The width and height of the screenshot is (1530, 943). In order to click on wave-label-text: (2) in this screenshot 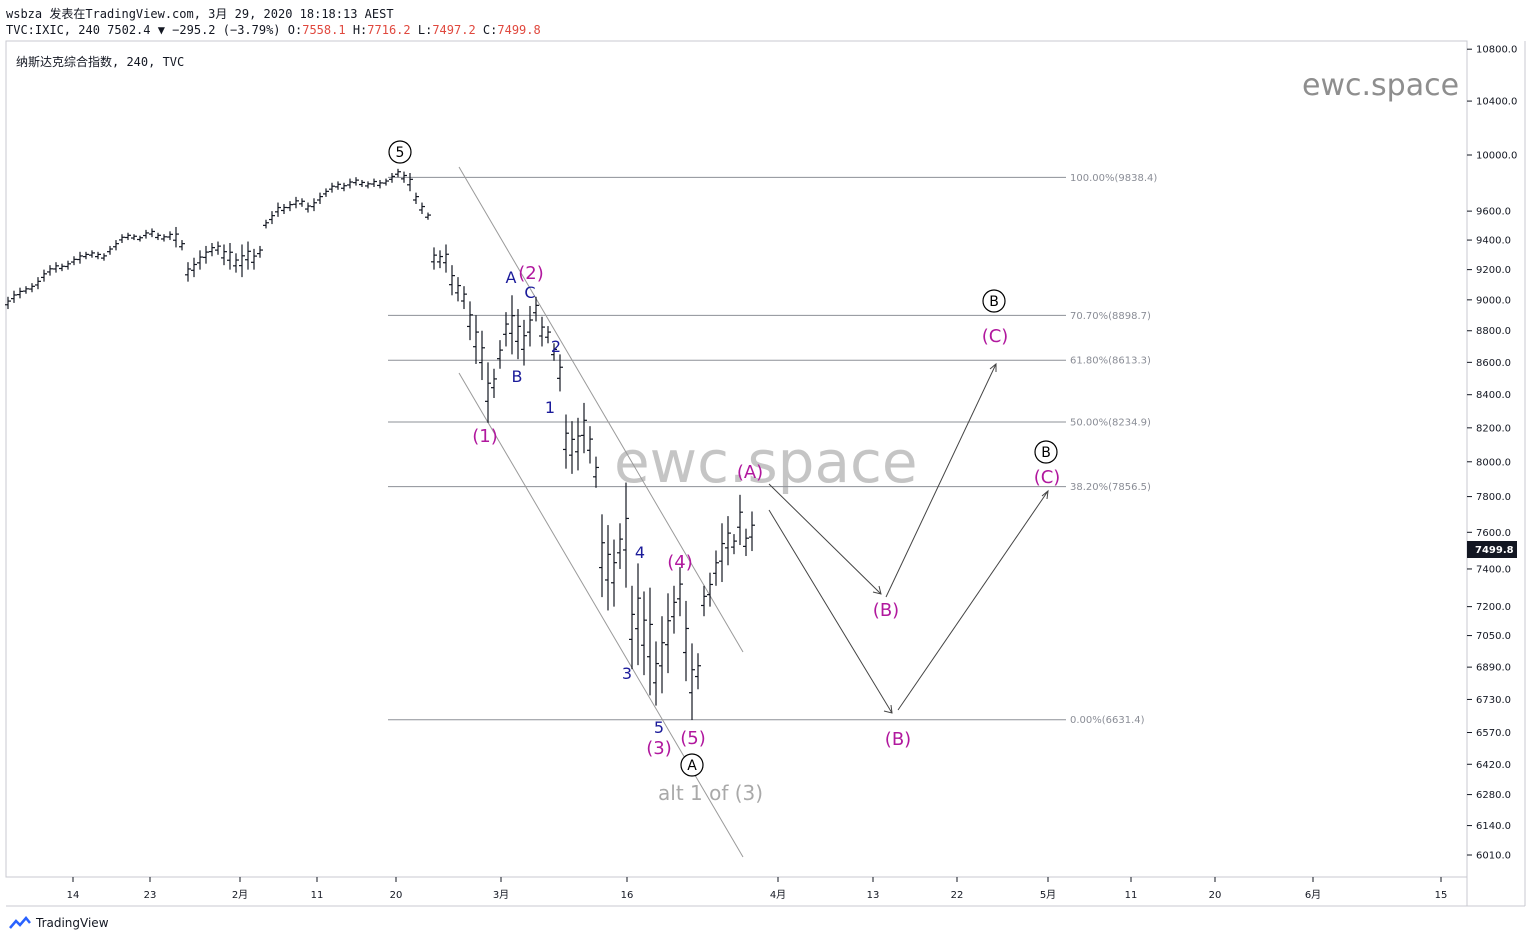, I will do `click(531, 273)`.